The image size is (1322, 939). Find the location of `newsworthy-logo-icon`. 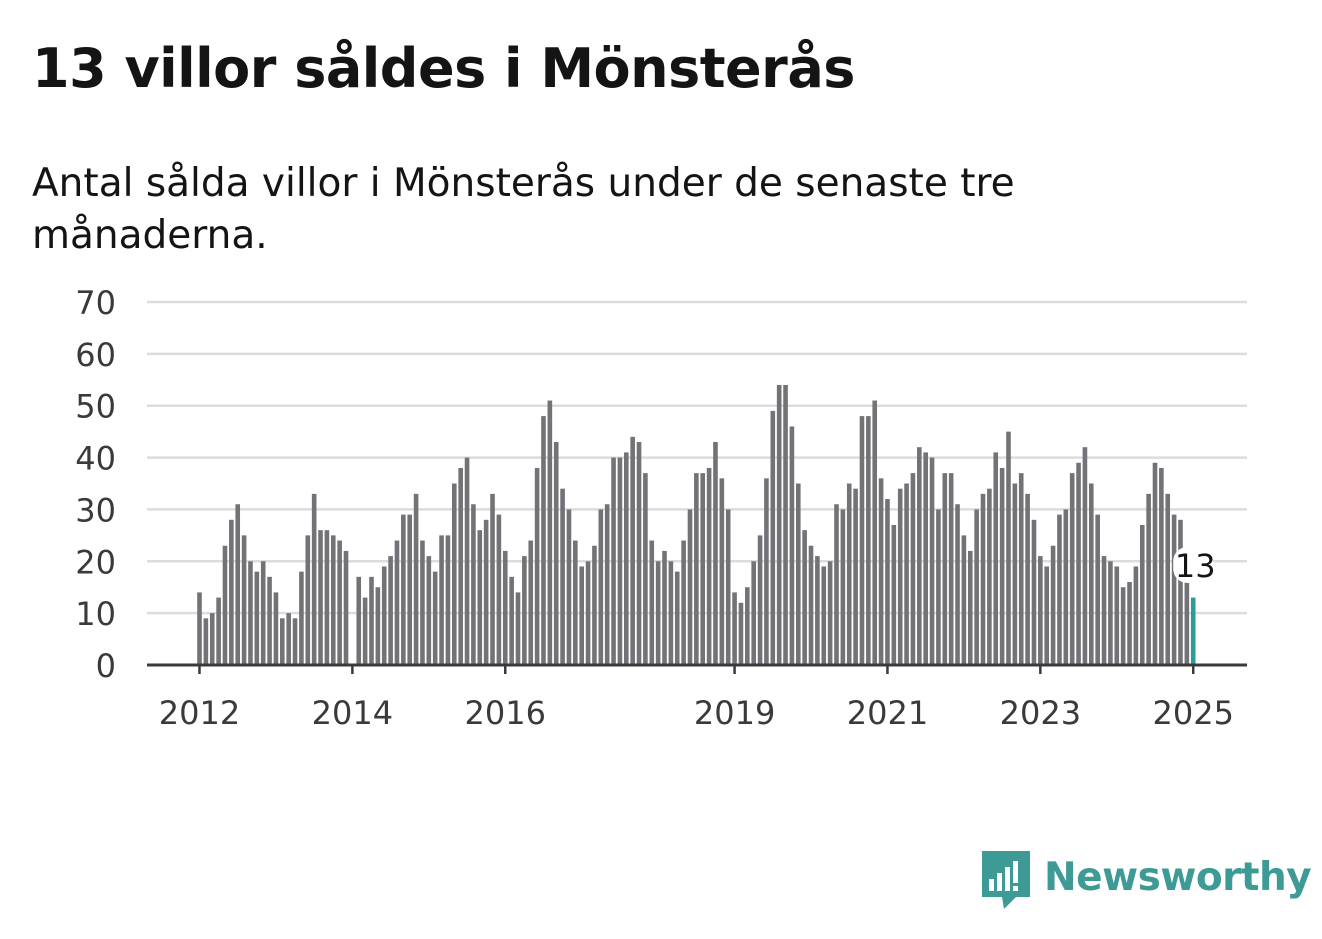

newsworthy-logo-icon is located at coordinates (1006, 880).